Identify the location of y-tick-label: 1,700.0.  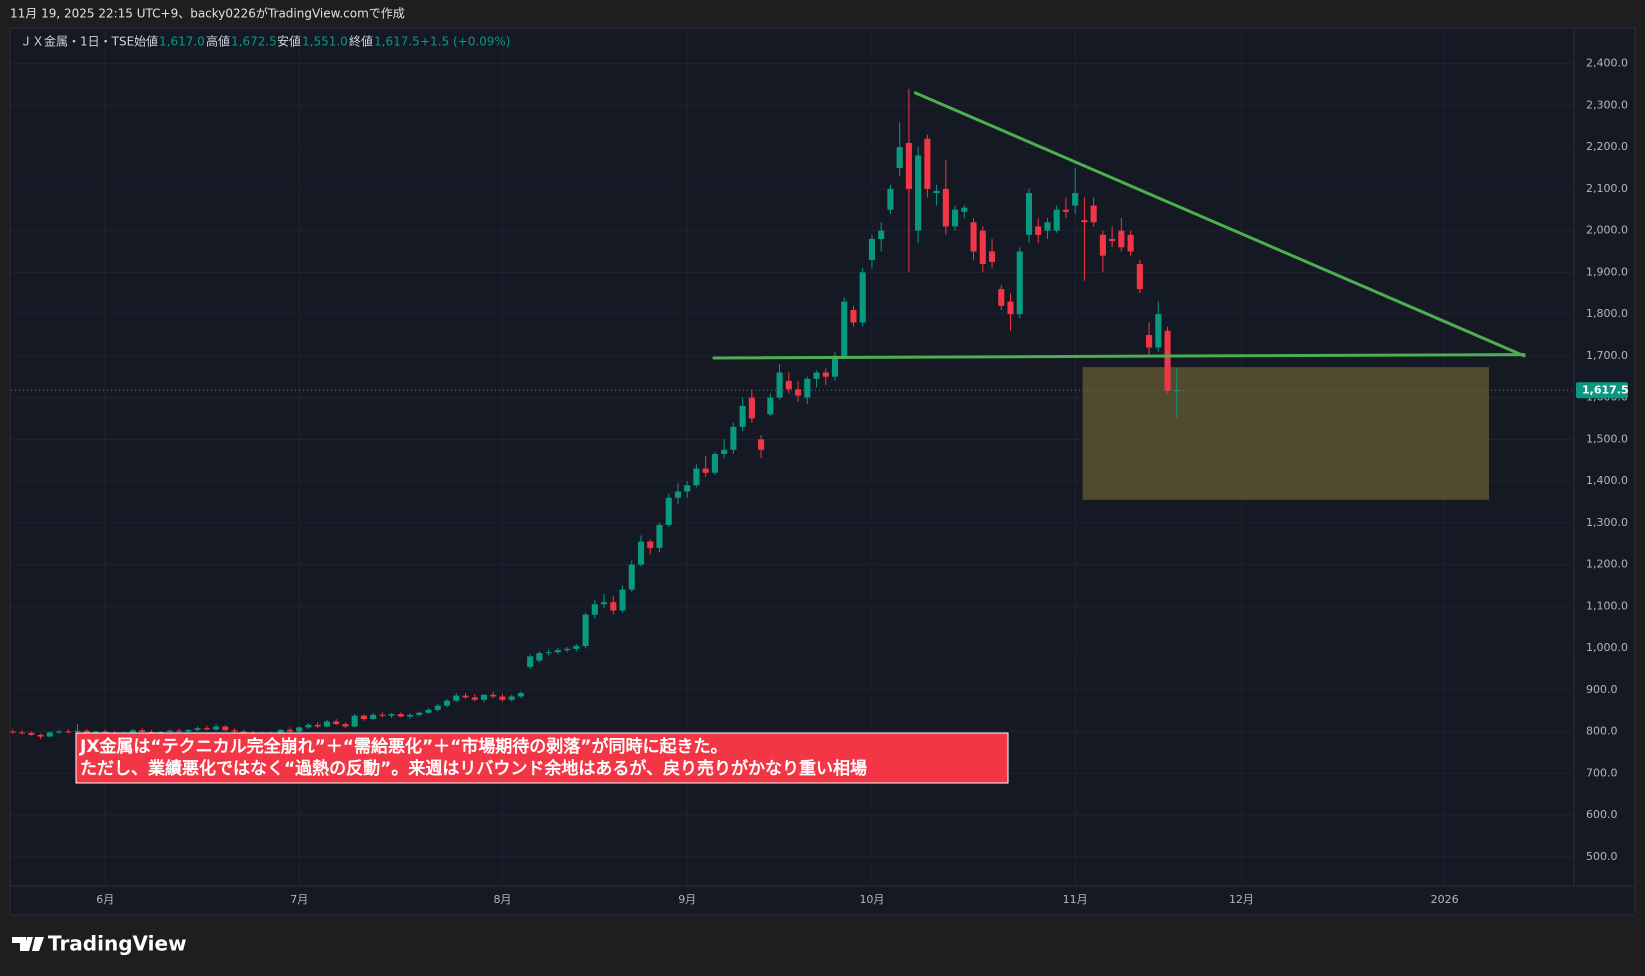
(1607, 355).